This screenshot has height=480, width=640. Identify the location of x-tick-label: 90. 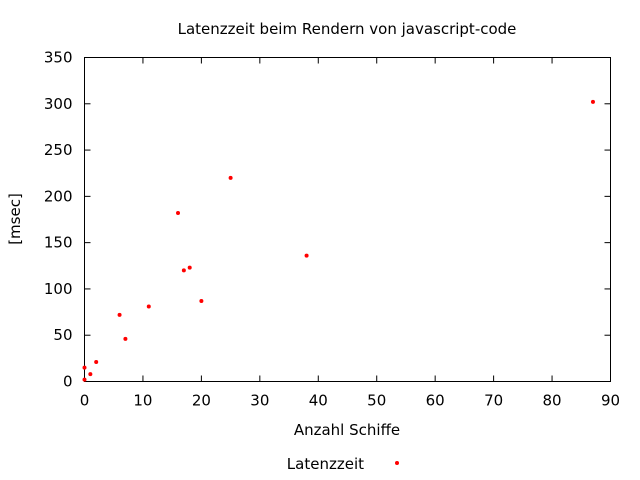
(610, 401).